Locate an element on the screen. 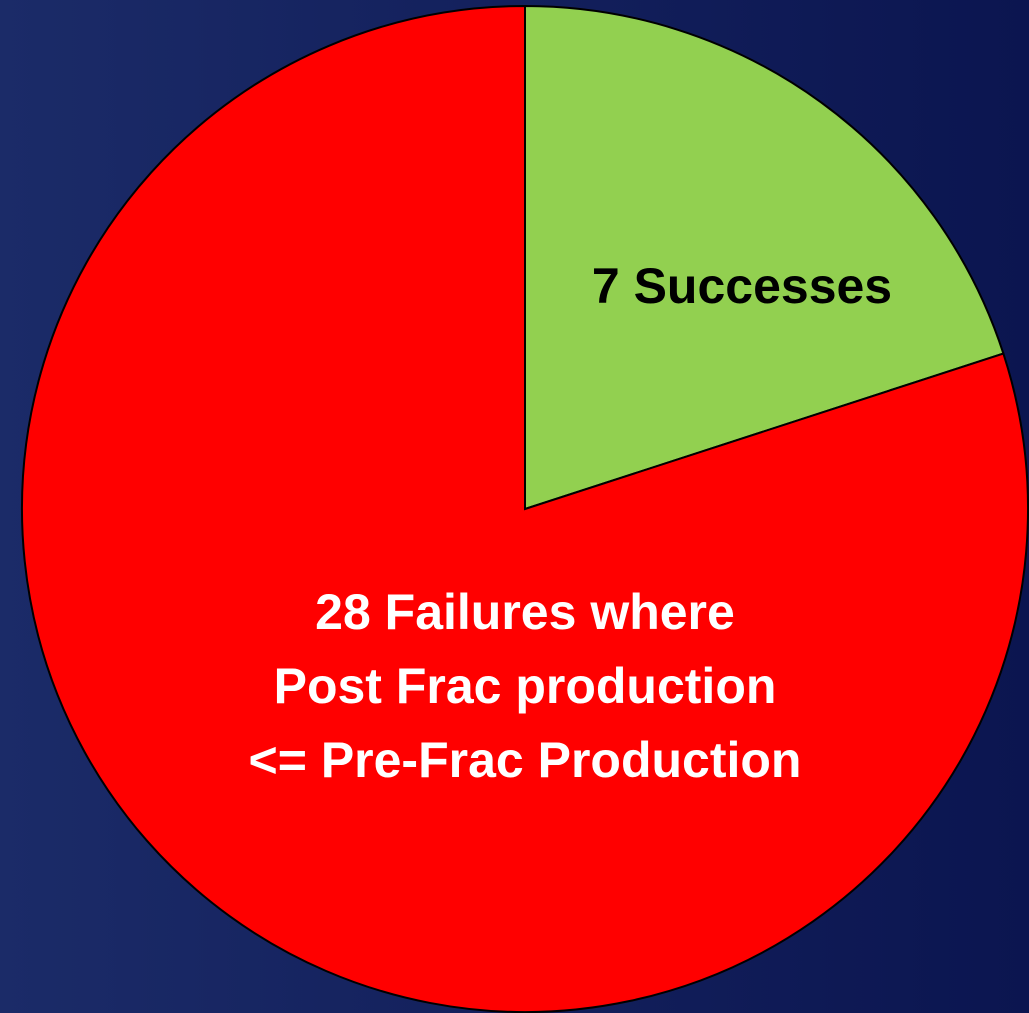 This screenshot has height=1013, width=1029. slice-label: 7 Successes is located at coordinates (742, 286).